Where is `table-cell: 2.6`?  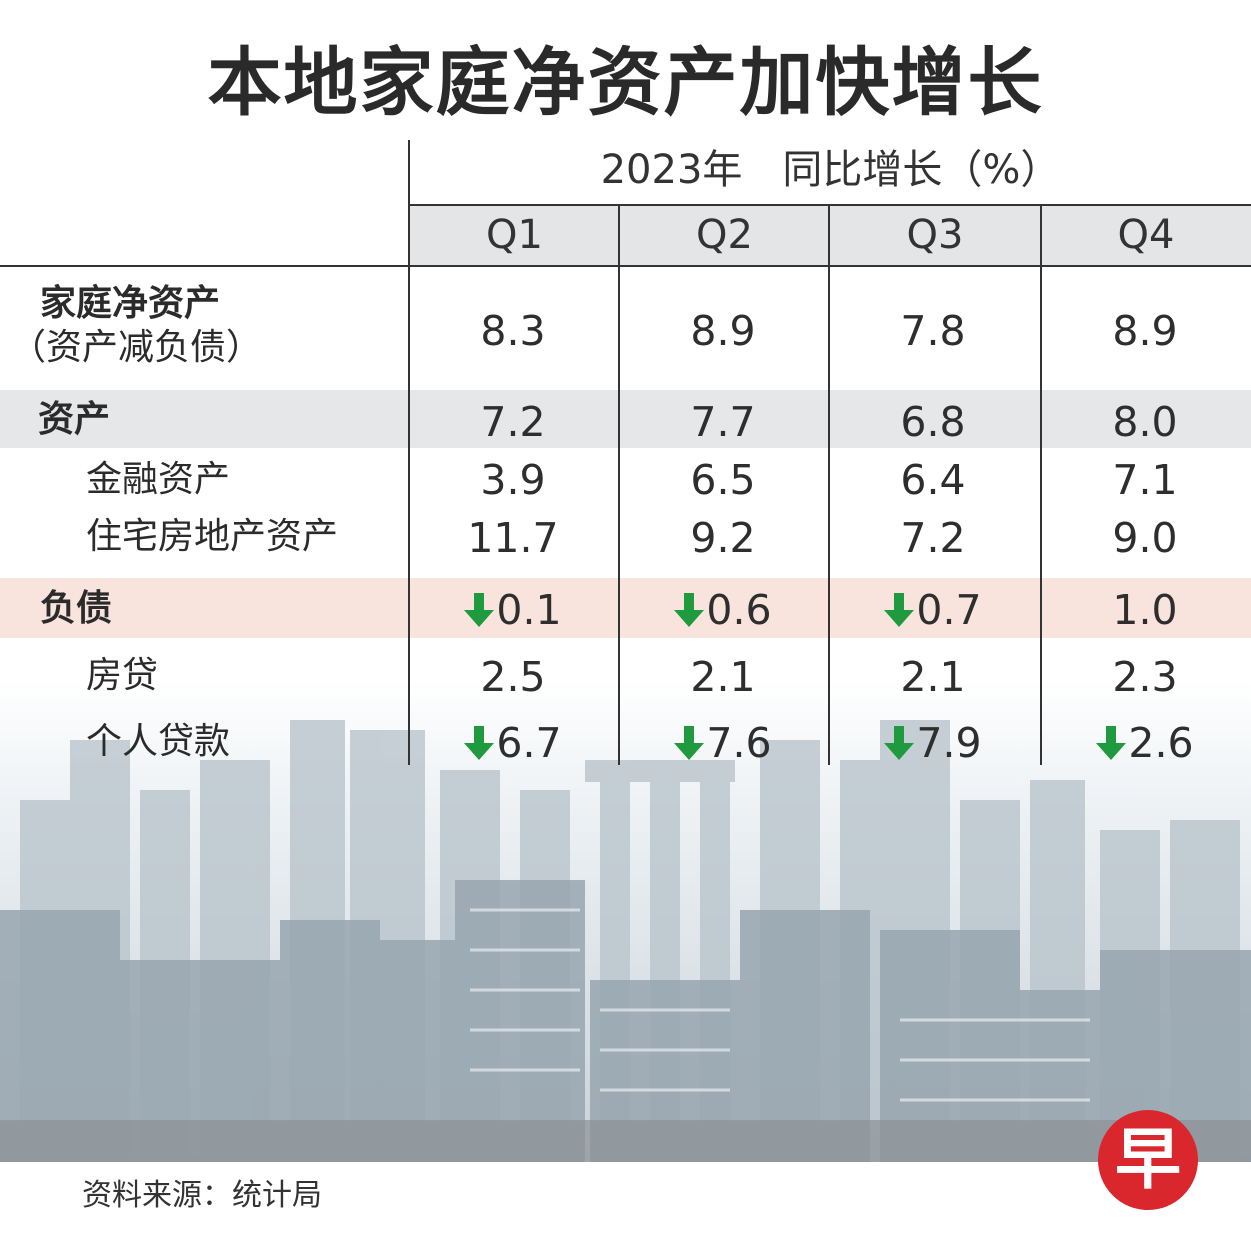
table-cell: 2.6 is located at coordinates (1145, 741).